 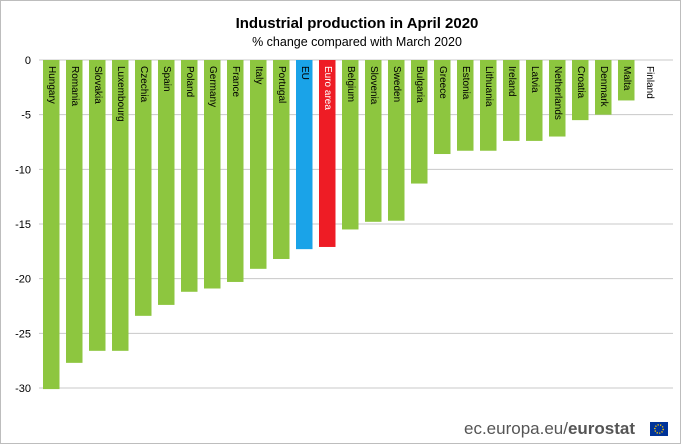 I want to click on bar-czechia, so click(x=143, y=188).